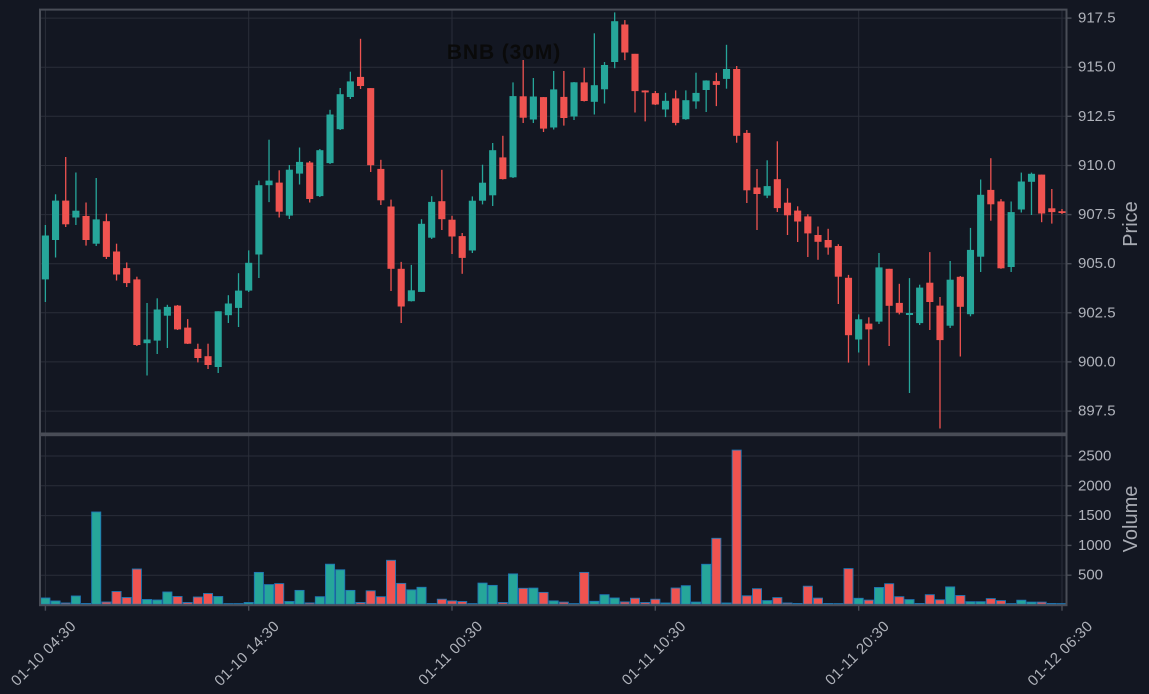 The width and height of the screenshot is (1149, 694). What do you see at coordinates (1131, 519) in the screenshot?
I see `svg-text: Volume` at bounding box center [1131, 519].